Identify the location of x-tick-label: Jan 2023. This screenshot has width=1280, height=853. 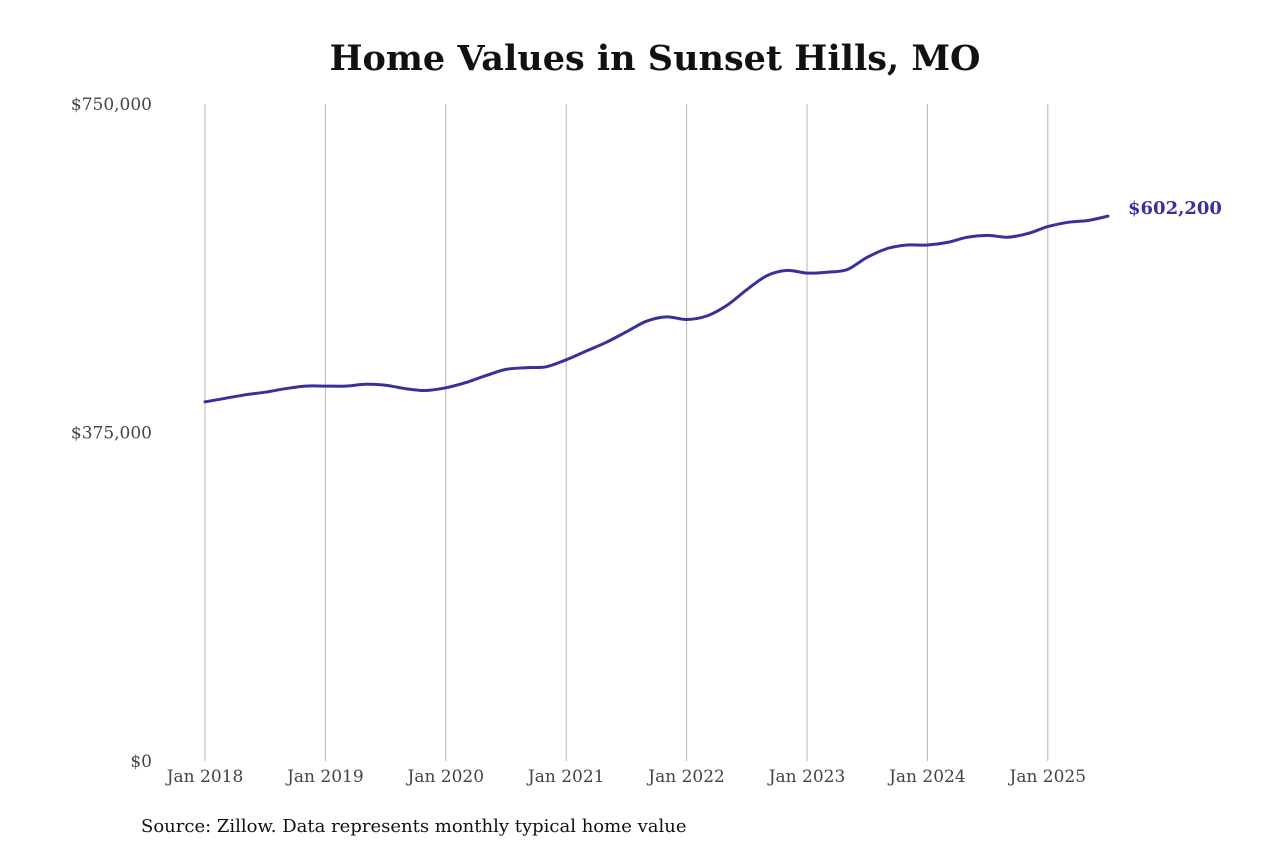
(806, 777).